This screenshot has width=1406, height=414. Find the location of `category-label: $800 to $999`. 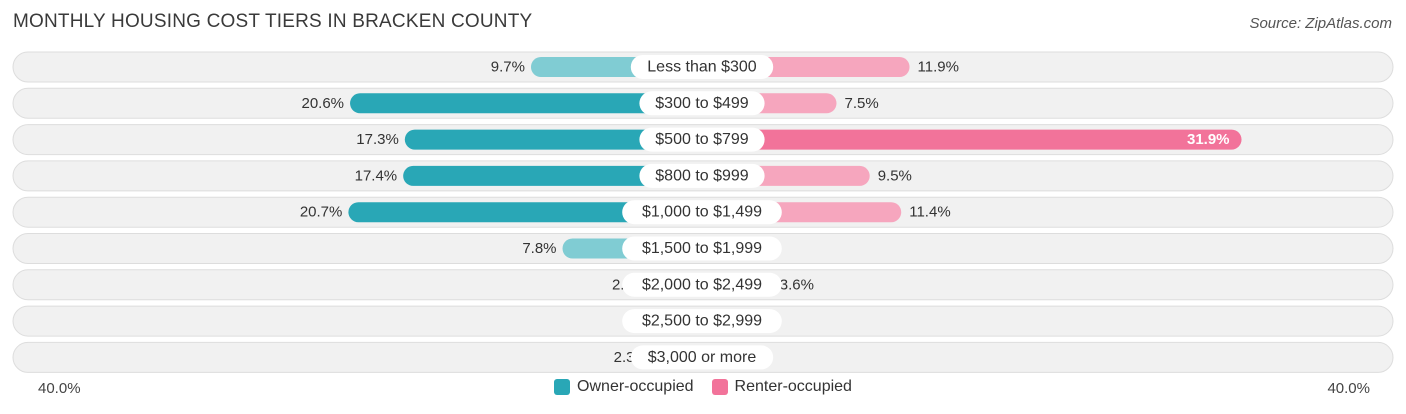

category-label: $800 to $999 is located at coordinates (702, 175).